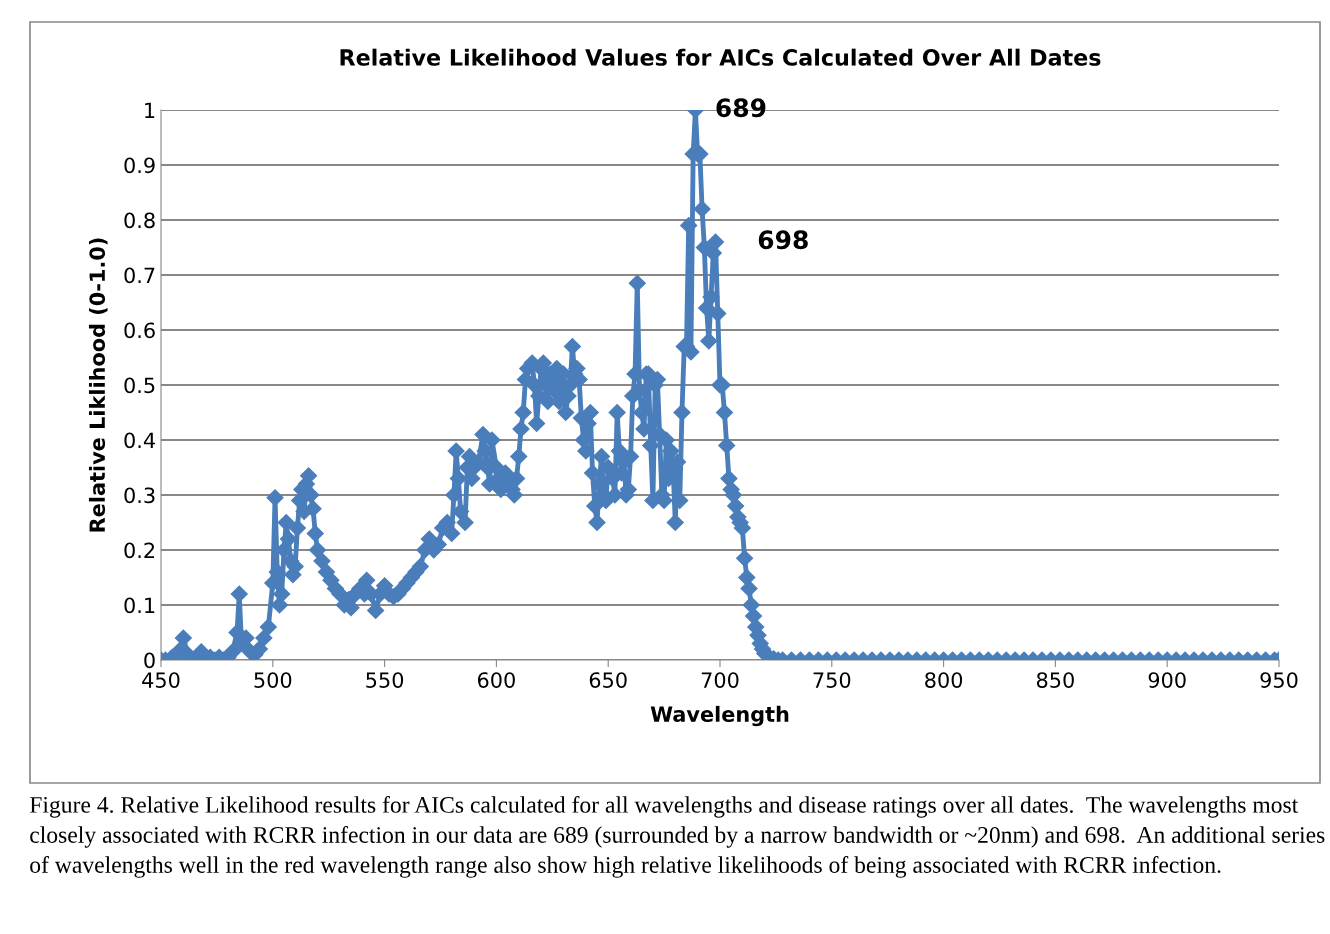 The image size is (1330, 934). What do you see at coordinates (783, 240) in the screenshot?
I see `annotation: 698` at bounding box center [783, 240].